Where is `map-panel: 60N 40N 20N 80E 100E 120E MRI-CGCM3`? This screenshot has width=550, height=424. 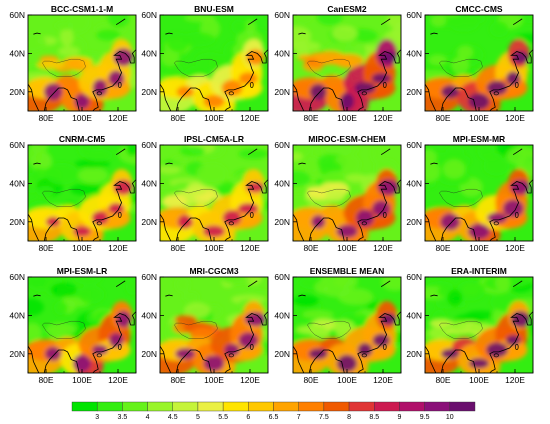
map-panel: 60N 40N 20N 80E 100E 120E MRI-CGCM3 is located at coordinates (205, 325).